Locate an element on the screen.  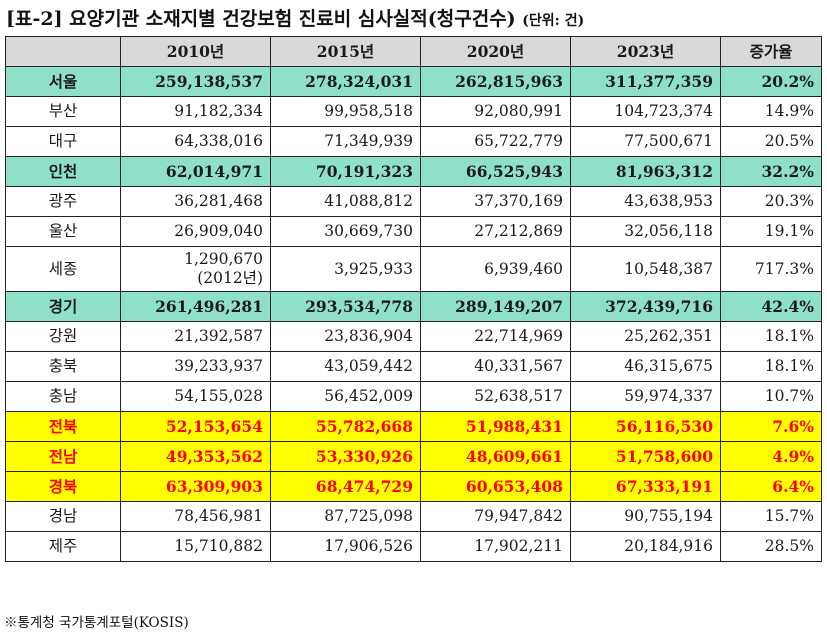
cell-value: 17,906,526 is located at coordinates (368, 546).